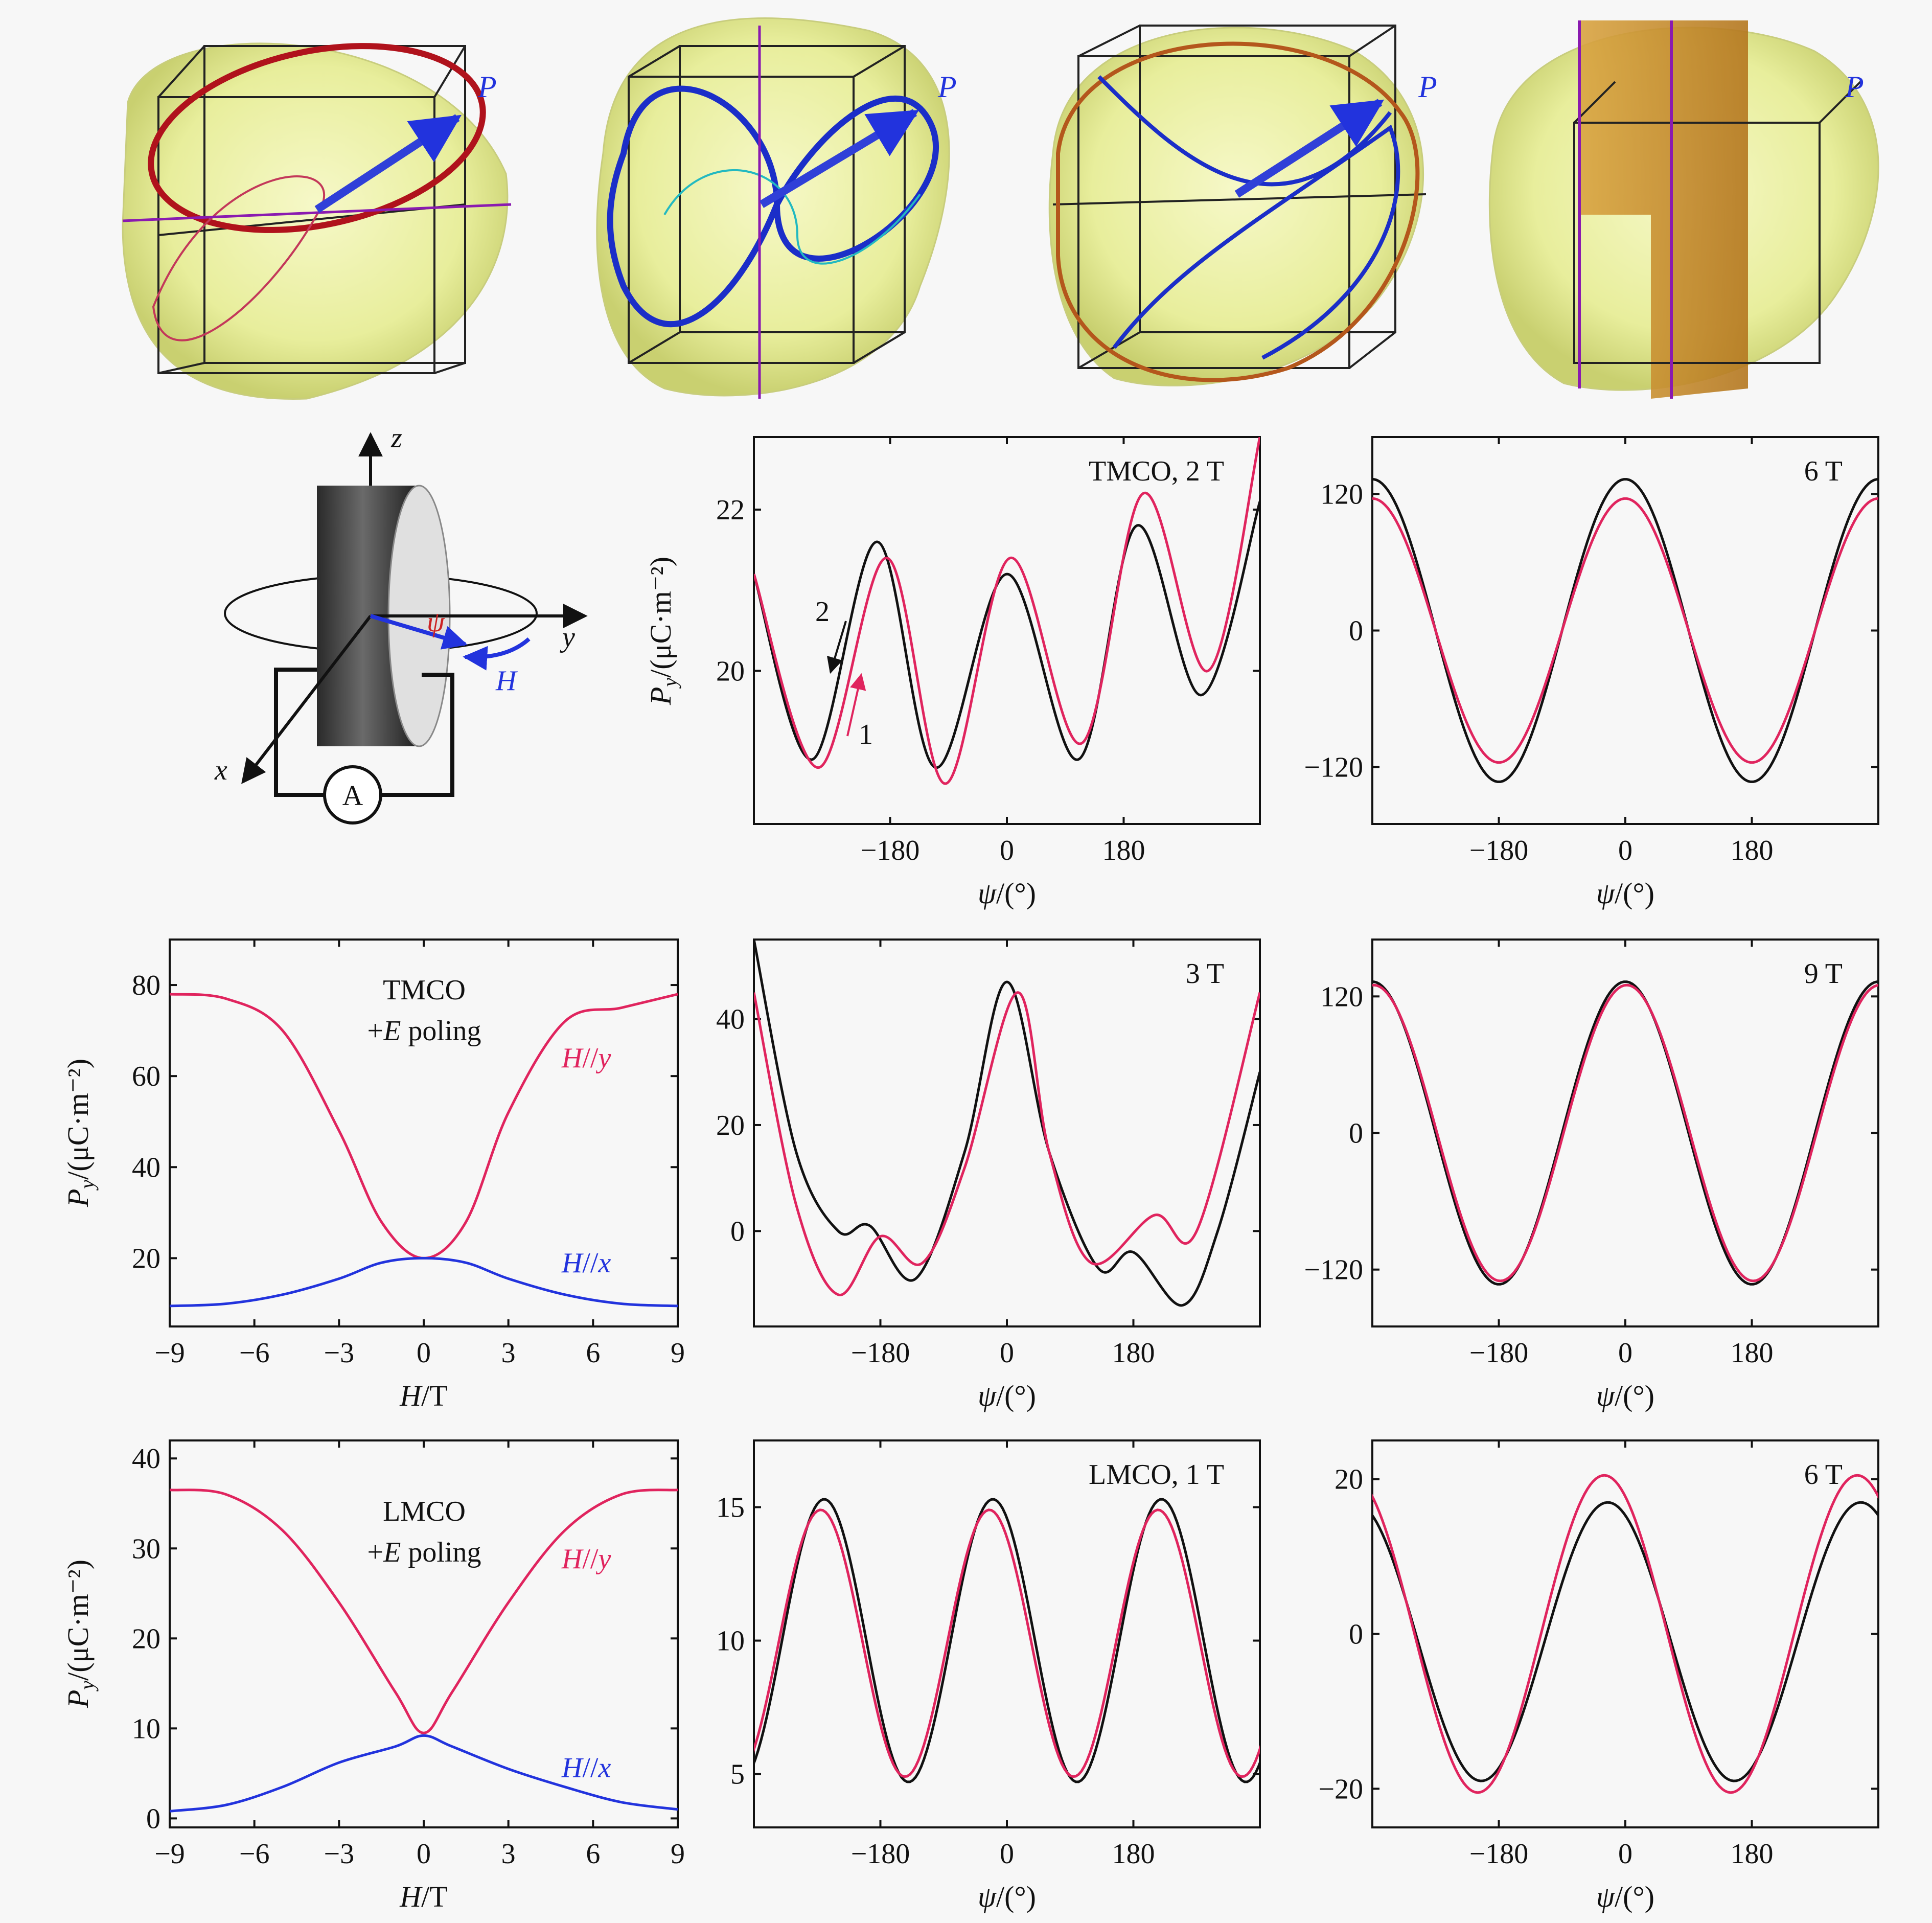 This screenshot has height=1923, width=1932. Describe the element at coordinates (1205, 974) in the screenshot. I see `panel-annotation: 3 T` at that location.